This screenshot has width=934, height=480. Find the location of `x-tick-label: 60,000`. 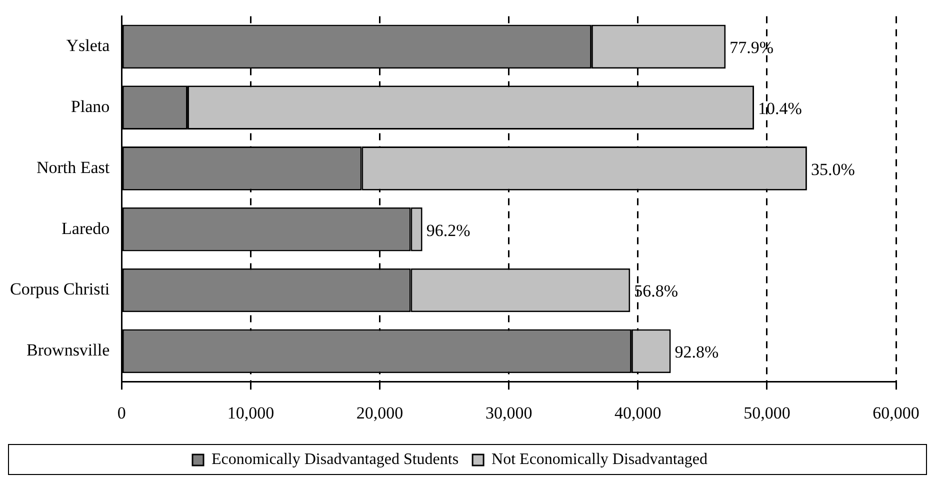

x-tick-label: 60,000 is located at coordinates (896, 412).